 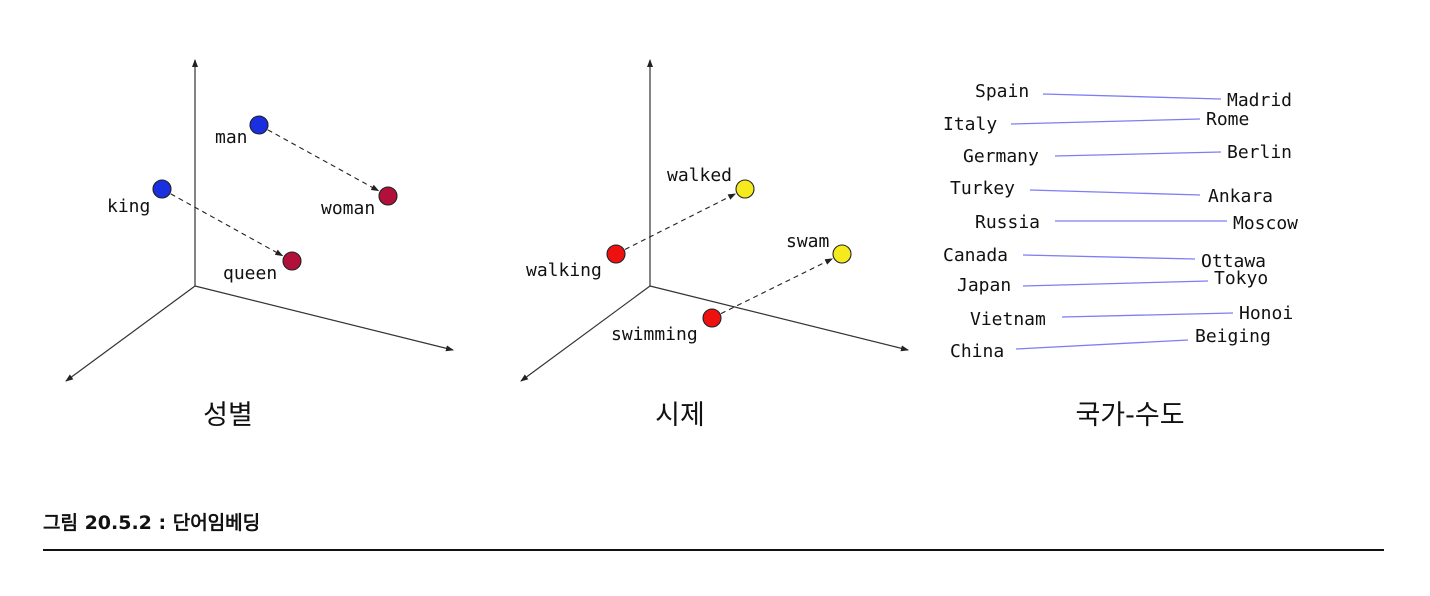 I want to click on label-man: man, so click(x=231, y=137).